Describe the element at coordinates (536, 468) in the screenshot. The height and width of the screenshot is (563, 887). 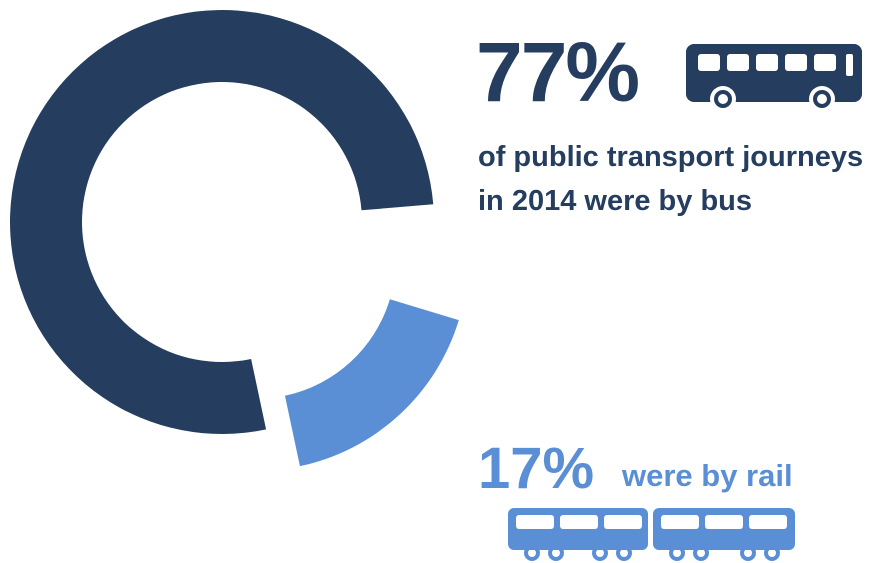
I see `secondary-percent: 17%` at that location.